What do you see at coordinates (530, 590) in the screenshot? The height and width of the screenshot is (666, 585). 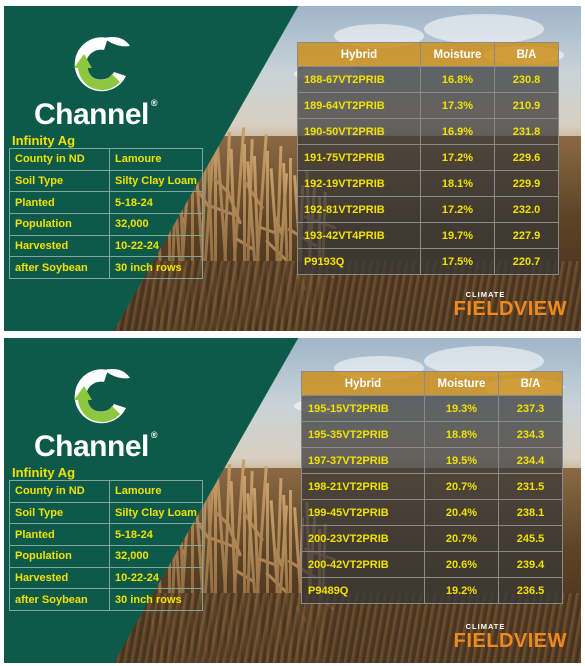 I see `ba-cell: 236.5` at bounding box center [530, 590].